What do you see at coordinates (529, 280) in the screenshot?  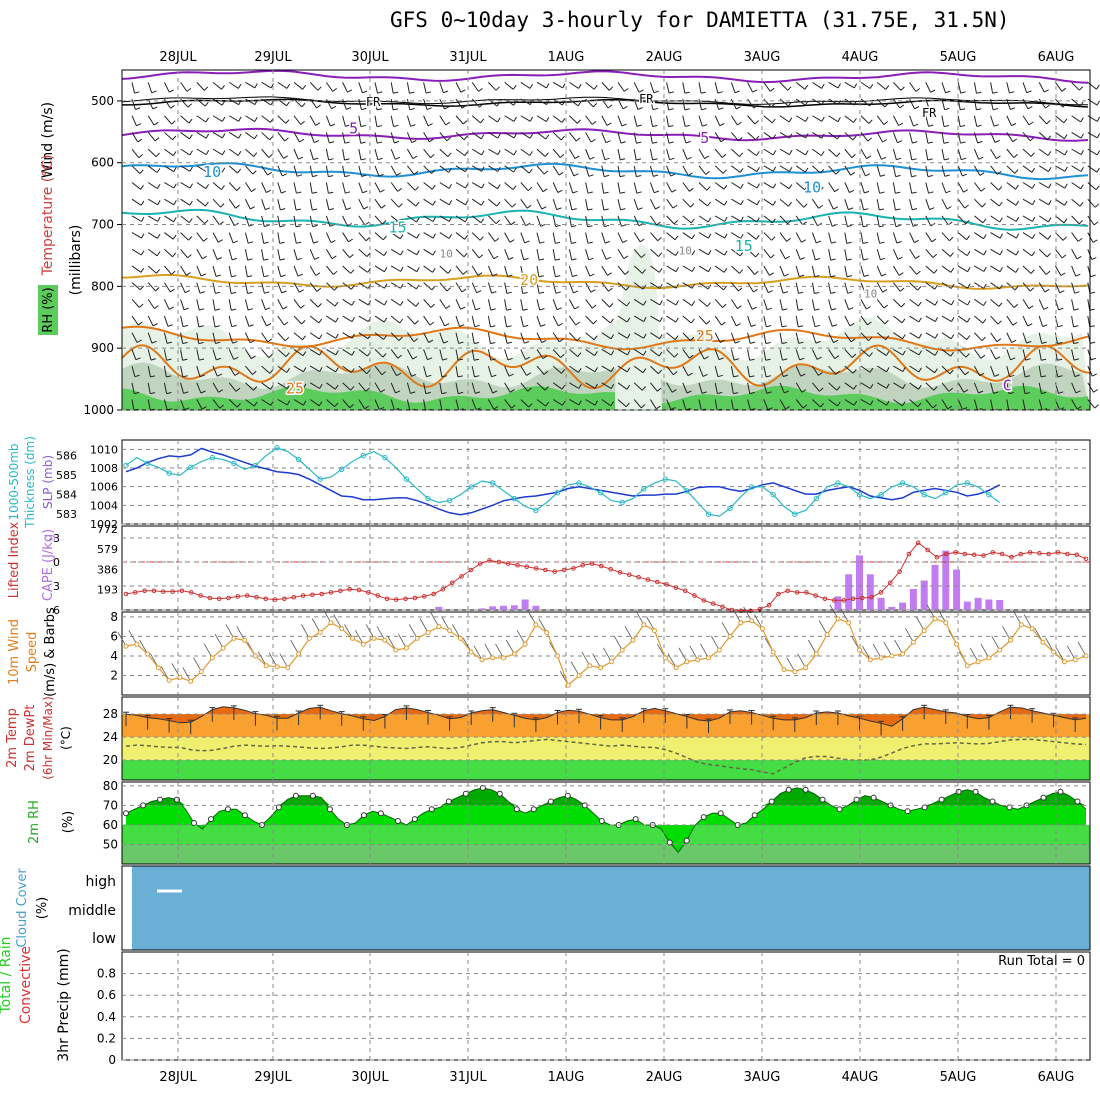 I see `contour-label: 20` at bounding box center [529, 280].